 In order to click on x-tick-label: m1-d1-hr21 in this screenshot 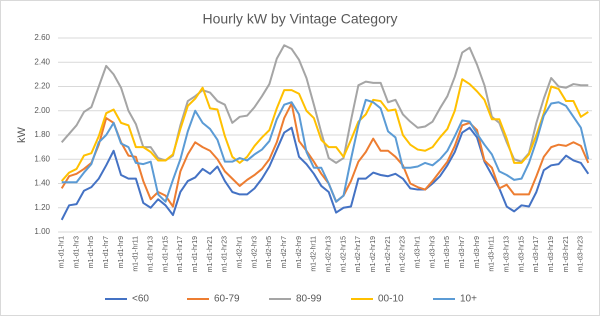, I will do `click(210, 254)`.